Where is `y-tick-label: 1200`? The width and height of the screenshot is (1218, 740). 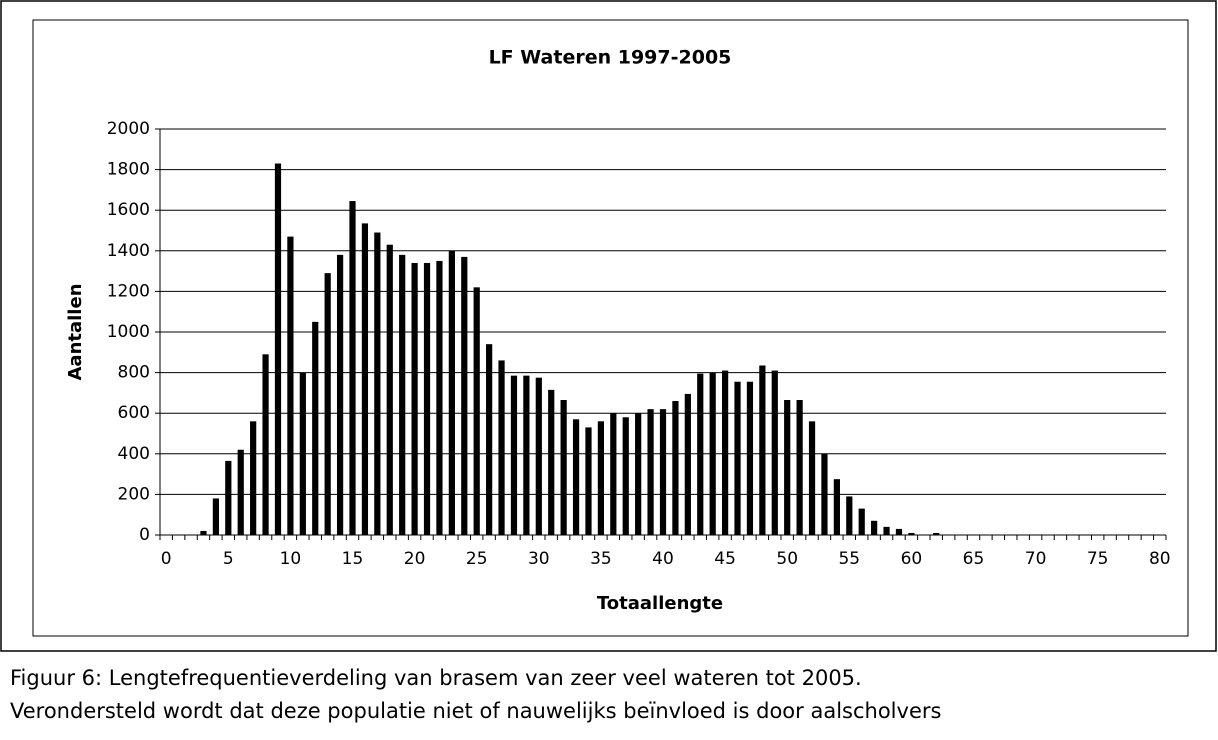
y-tick-label: 1200 is located at coordinates (128, 291).